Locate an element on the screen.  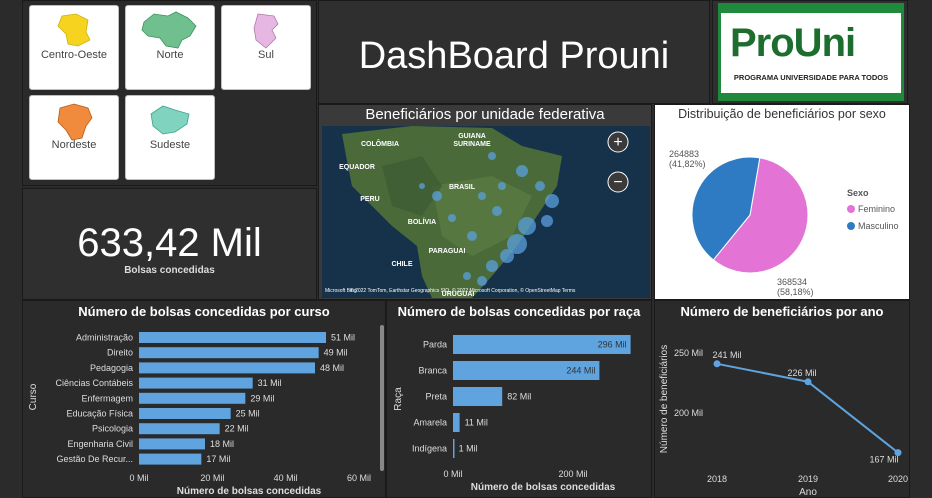
pie-label-feminino-percent: (58,18%) is located at coordinates (795, 292).